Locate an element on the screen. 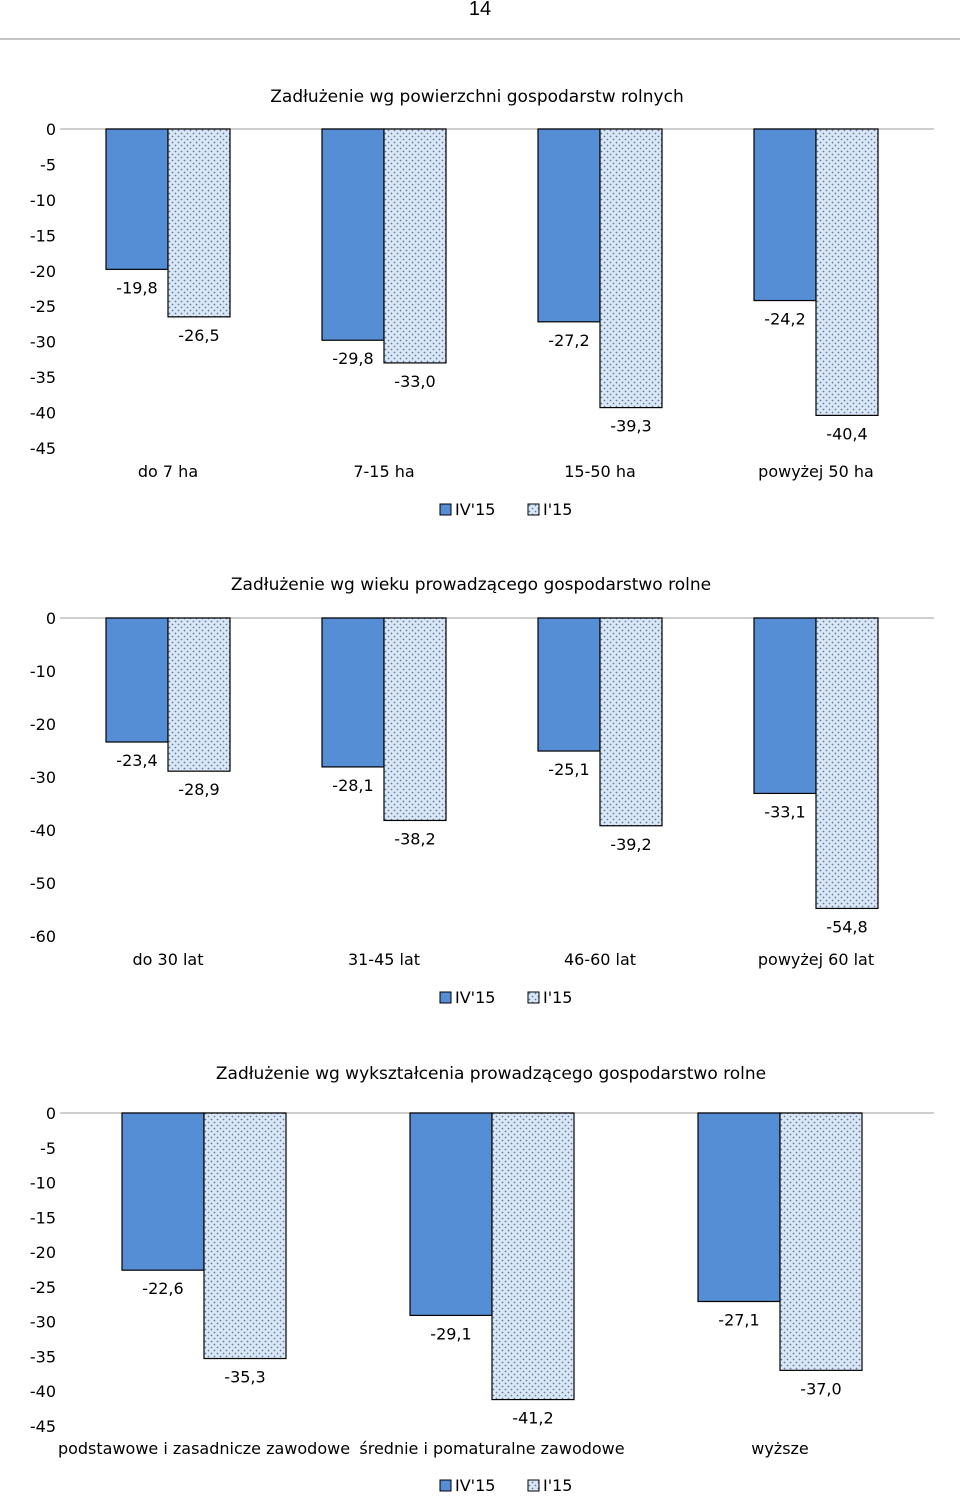  data-label: -39,2 is located at coordinates (630, 844).